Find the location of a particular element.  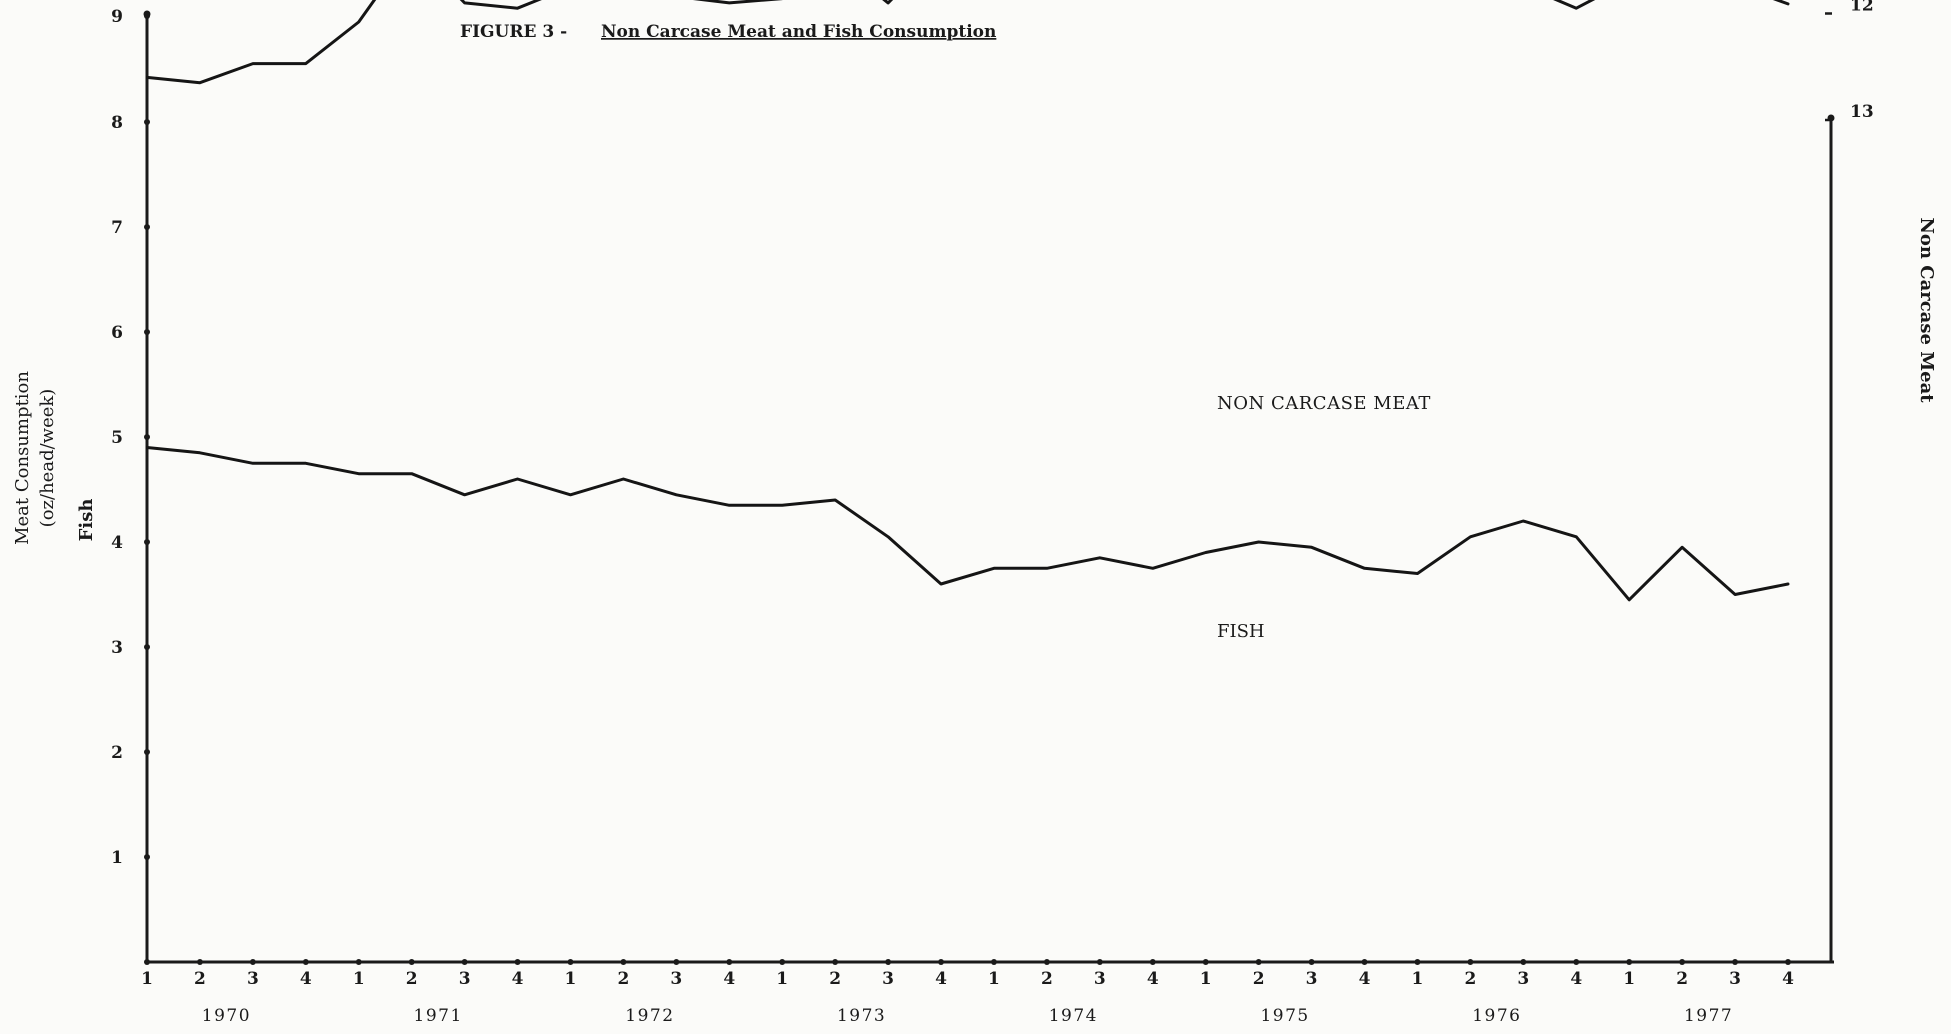

left-tick-label: 7 is located at coordinates (117, 228).